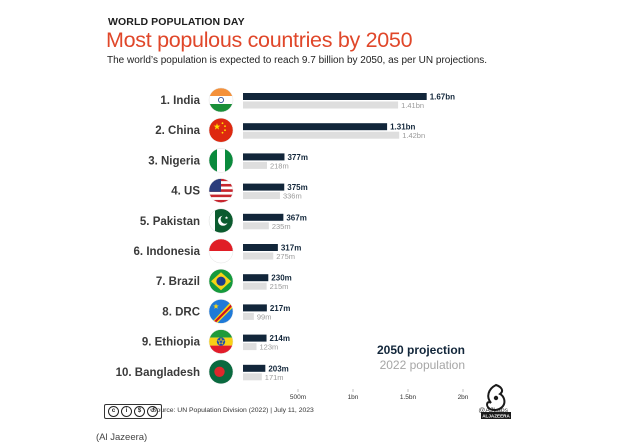 Image resolution: width=640 pixels, height=446 pixels. Describe the element at coordinates (297, 157) in the screenshot. I see `bar-label-2050: 377m` at that location.